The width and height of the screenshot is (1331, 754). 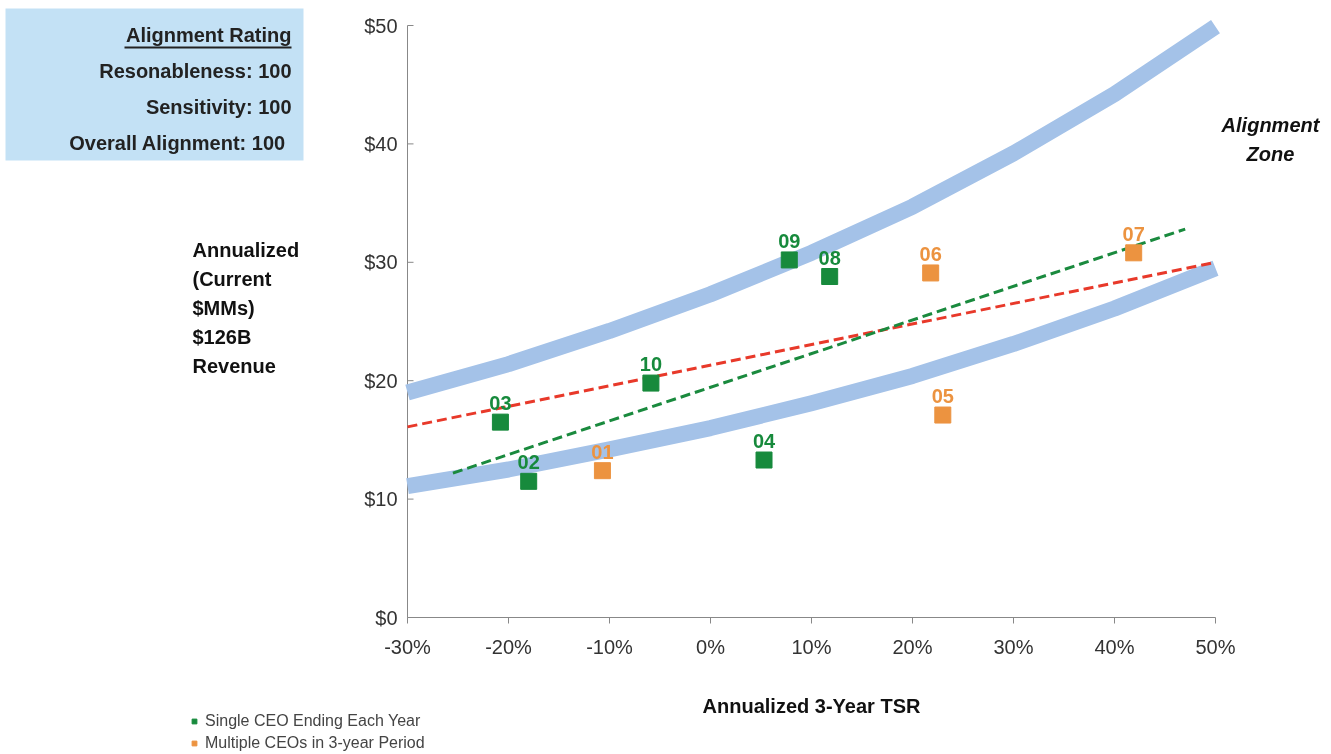 I want to click on x-tick-label: -10%, so click(x=610, y=646).